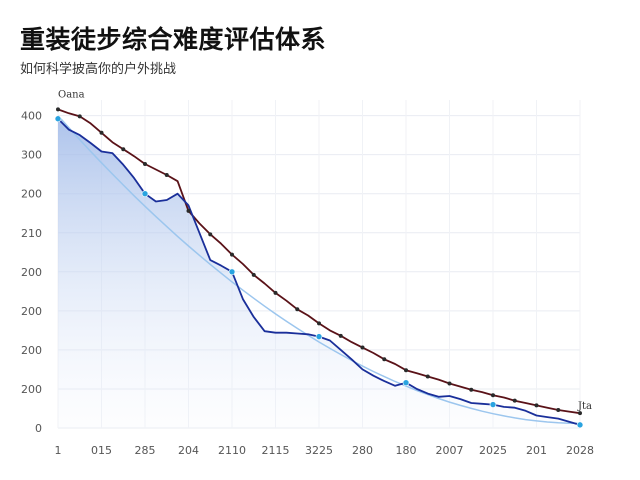 The height and width of the screenshot is (480, 640). Describe the element at coordinates (580, 450) in the screenshot. I see `x-tick-label: 2028` at that location.